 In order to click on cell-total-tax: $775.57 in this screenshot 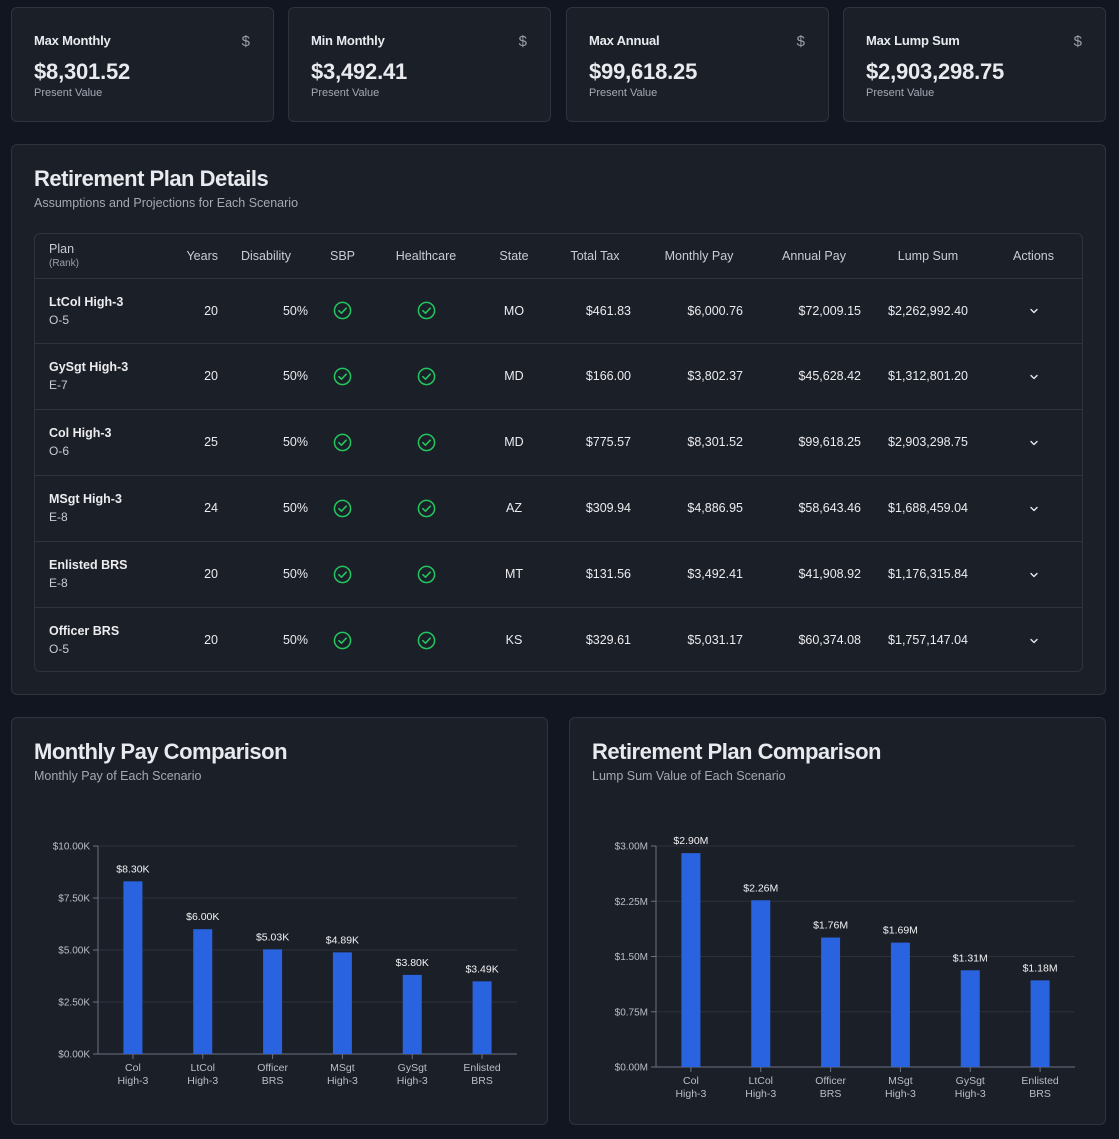, I will do `click(608, 442)`.